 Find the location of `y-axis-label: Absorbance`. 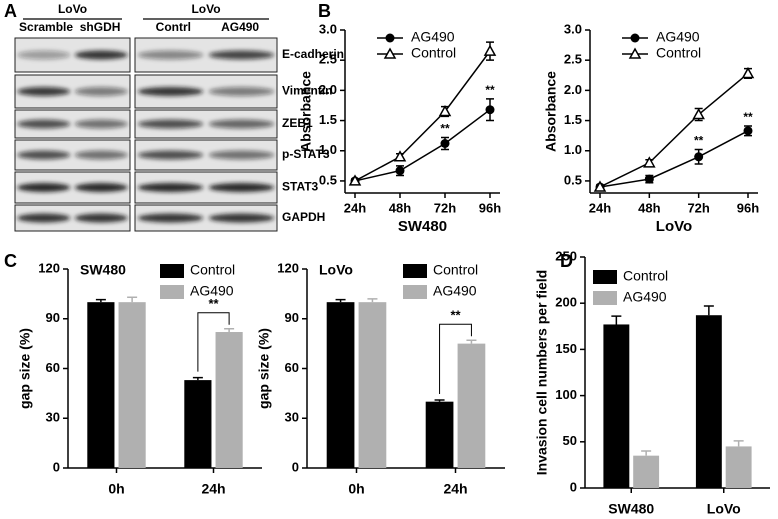

y-axis-label: Absorbance is located at coordinates (306, 111).